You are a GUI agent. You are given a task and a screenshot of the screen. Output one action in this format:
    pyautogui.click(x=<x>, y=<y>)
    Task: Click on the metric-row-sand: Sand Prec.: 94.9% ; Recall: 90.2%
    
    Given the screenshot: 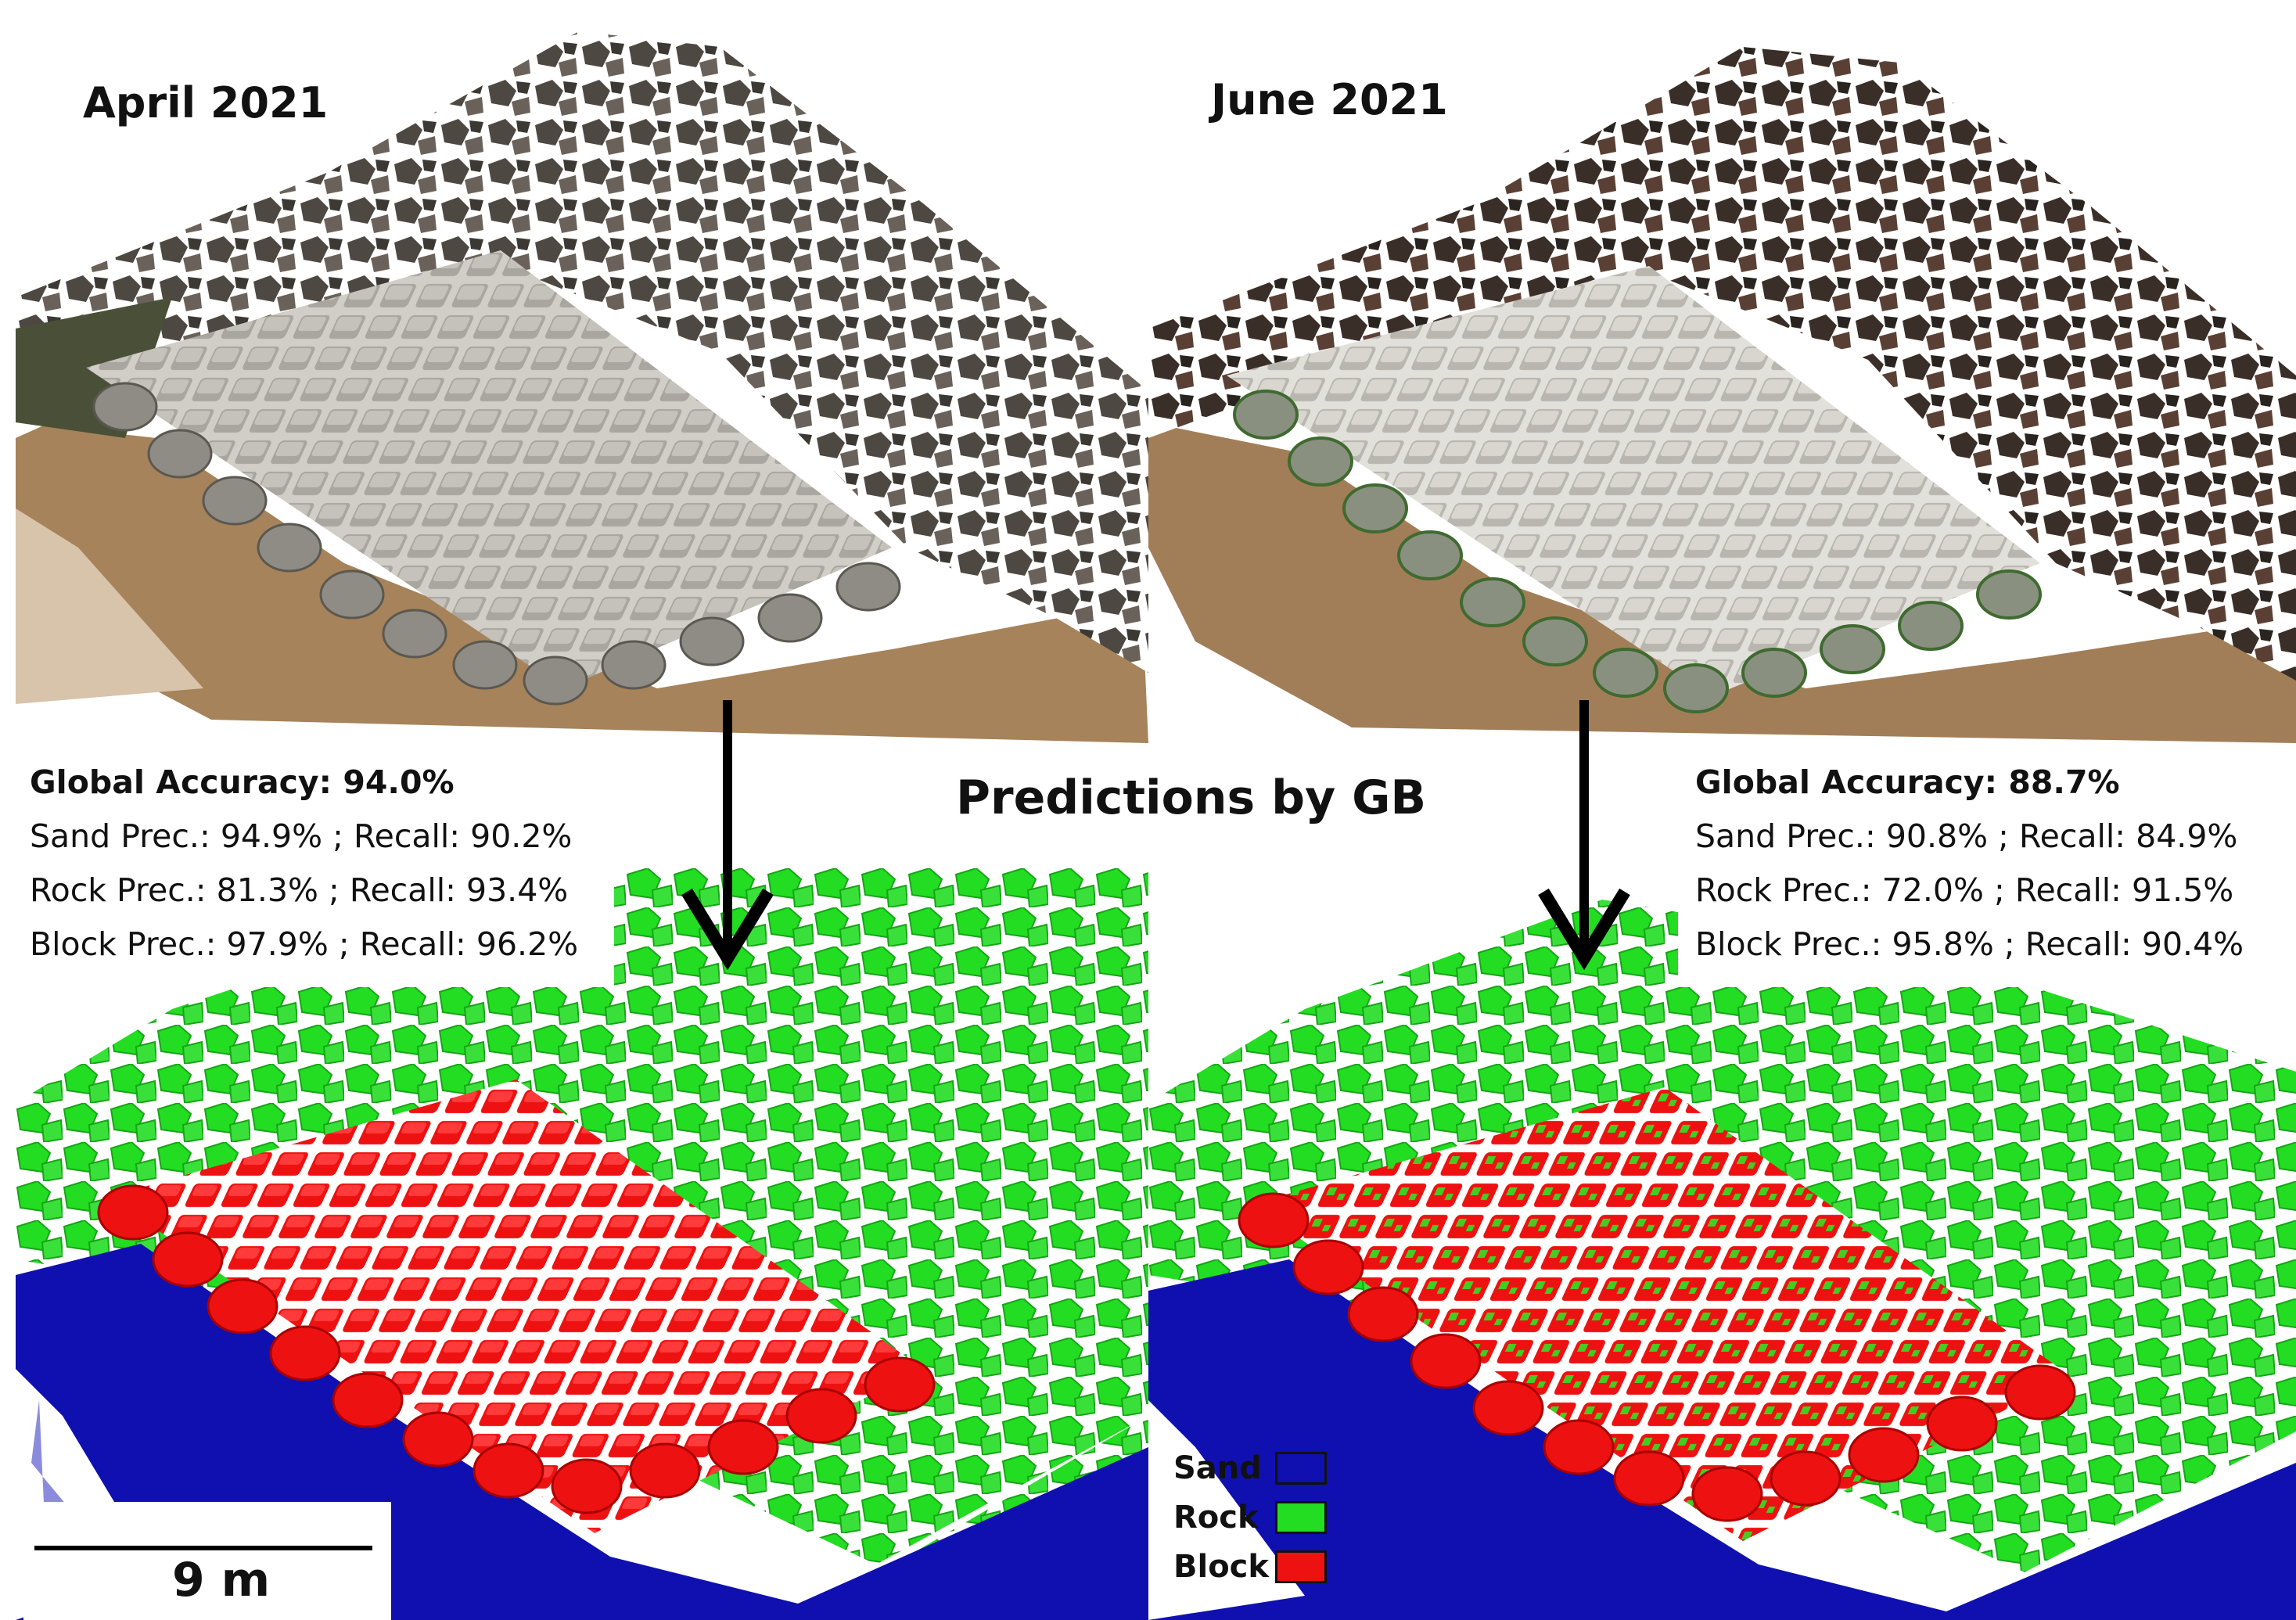 What is the action you would take?
    pyautogui.click(x=302, y=836)
    